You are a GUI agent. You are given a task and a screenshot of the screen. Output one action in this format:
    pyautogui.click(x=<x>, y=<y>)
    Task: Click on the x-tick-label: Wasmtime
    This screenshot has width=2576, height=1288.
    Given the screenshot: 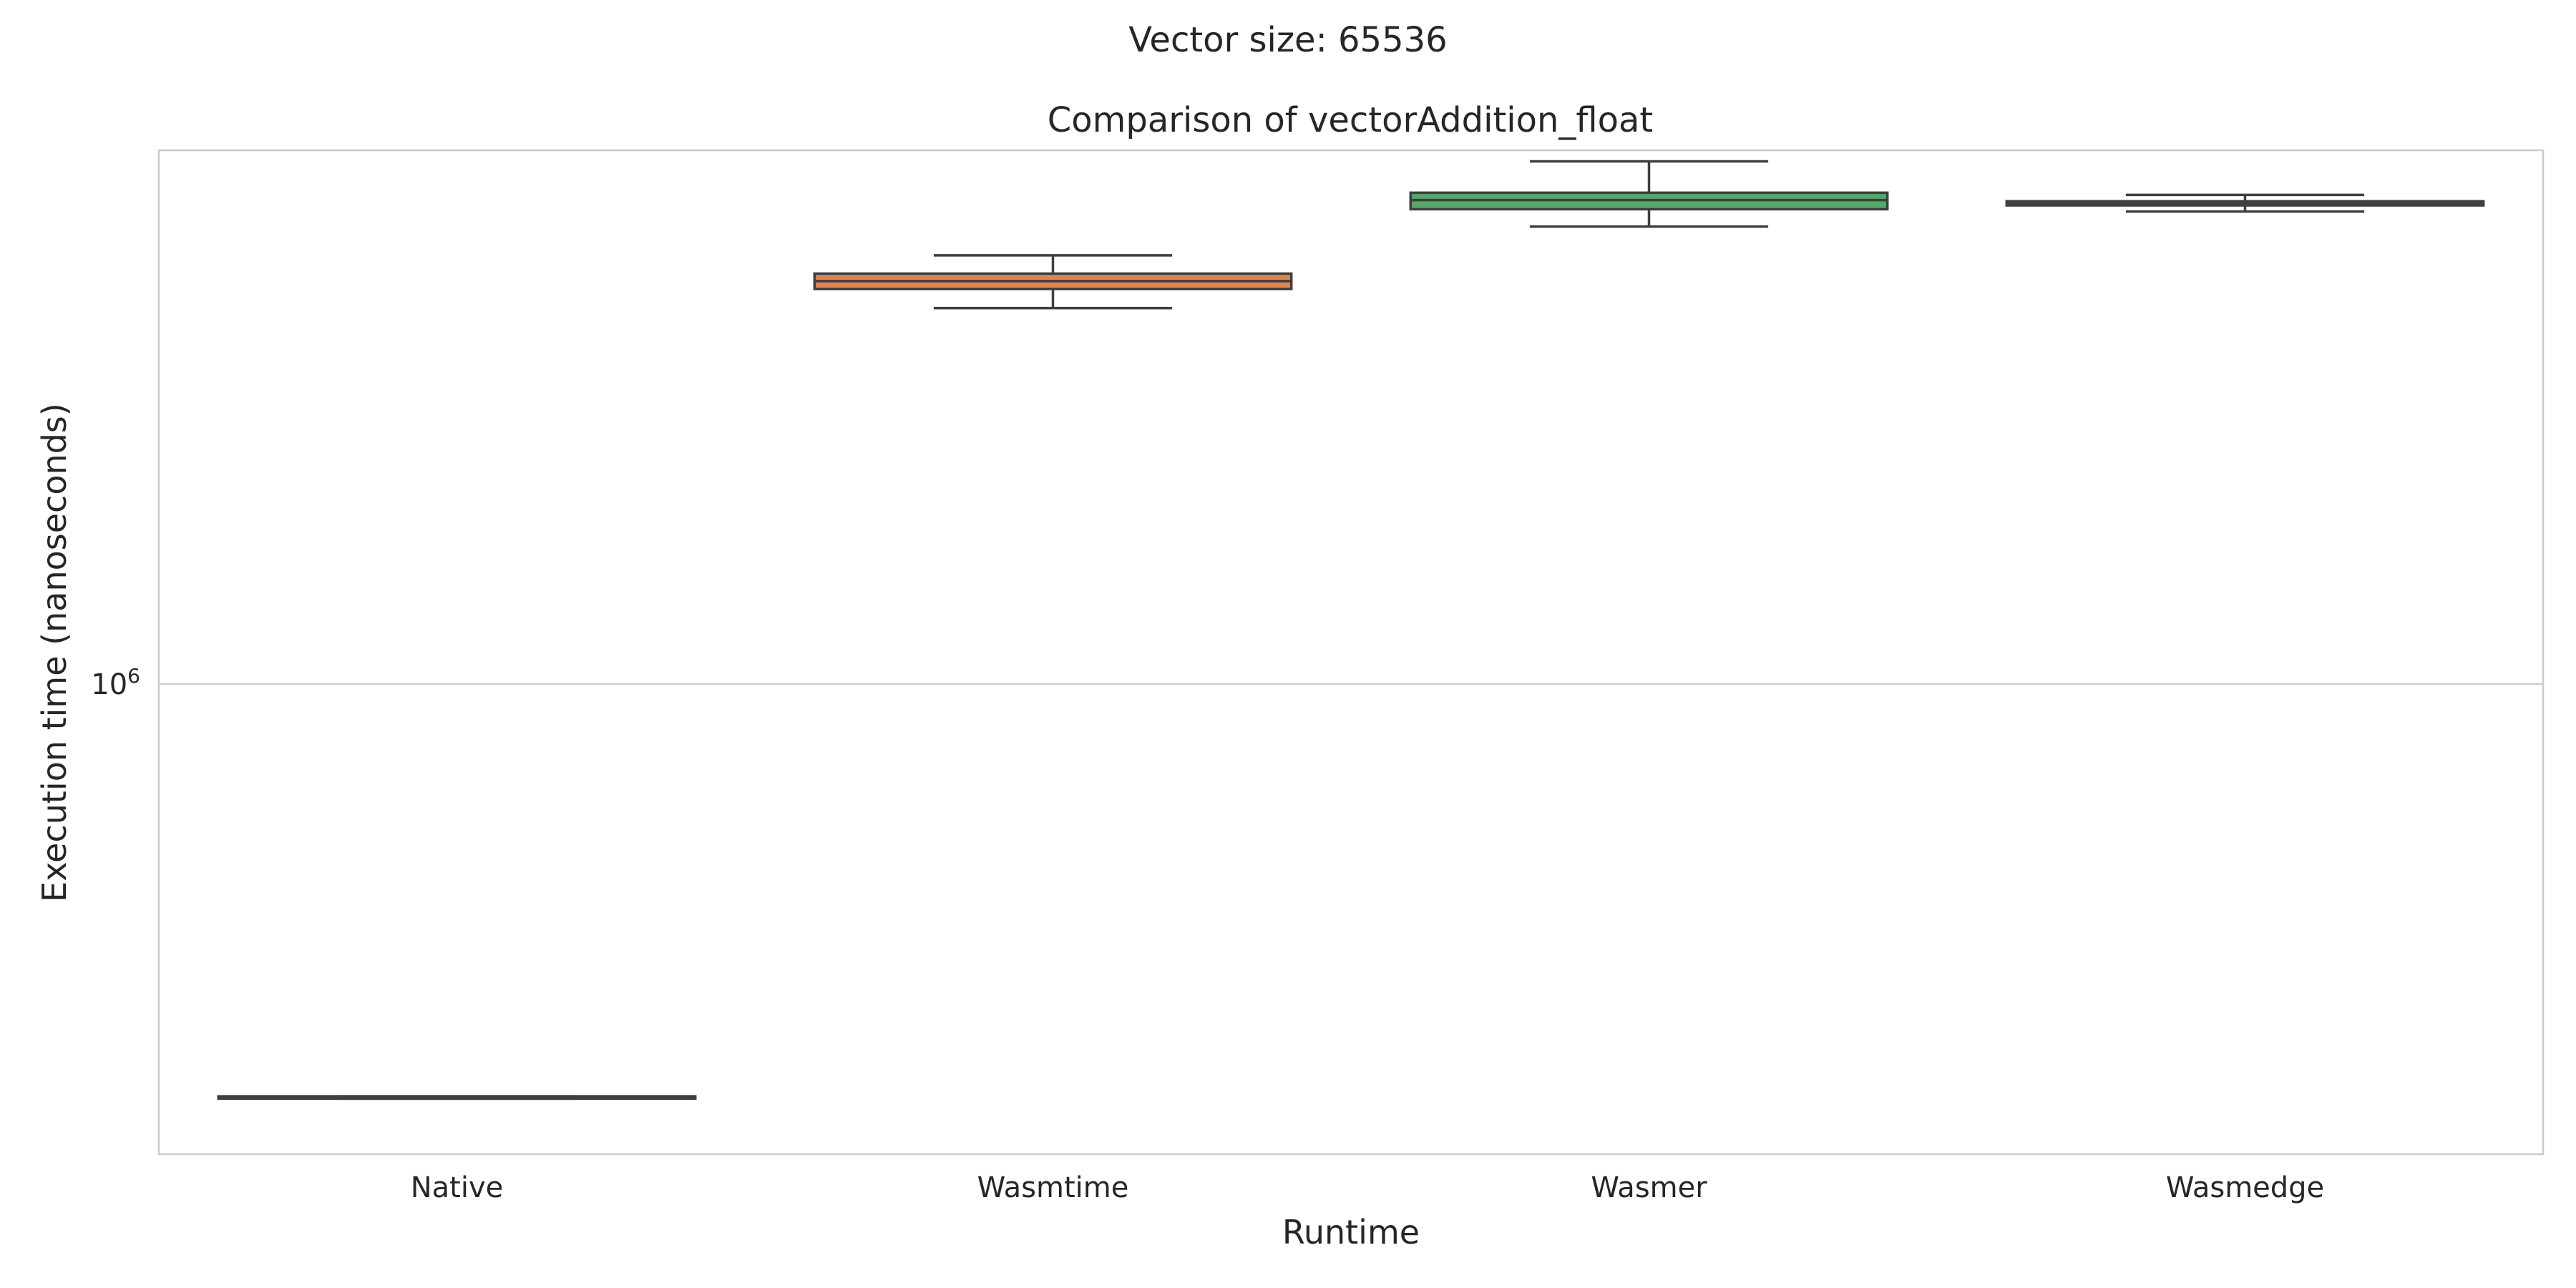 What is the action you would take?
    pyautogui.click(x=1053, y=1187)
    